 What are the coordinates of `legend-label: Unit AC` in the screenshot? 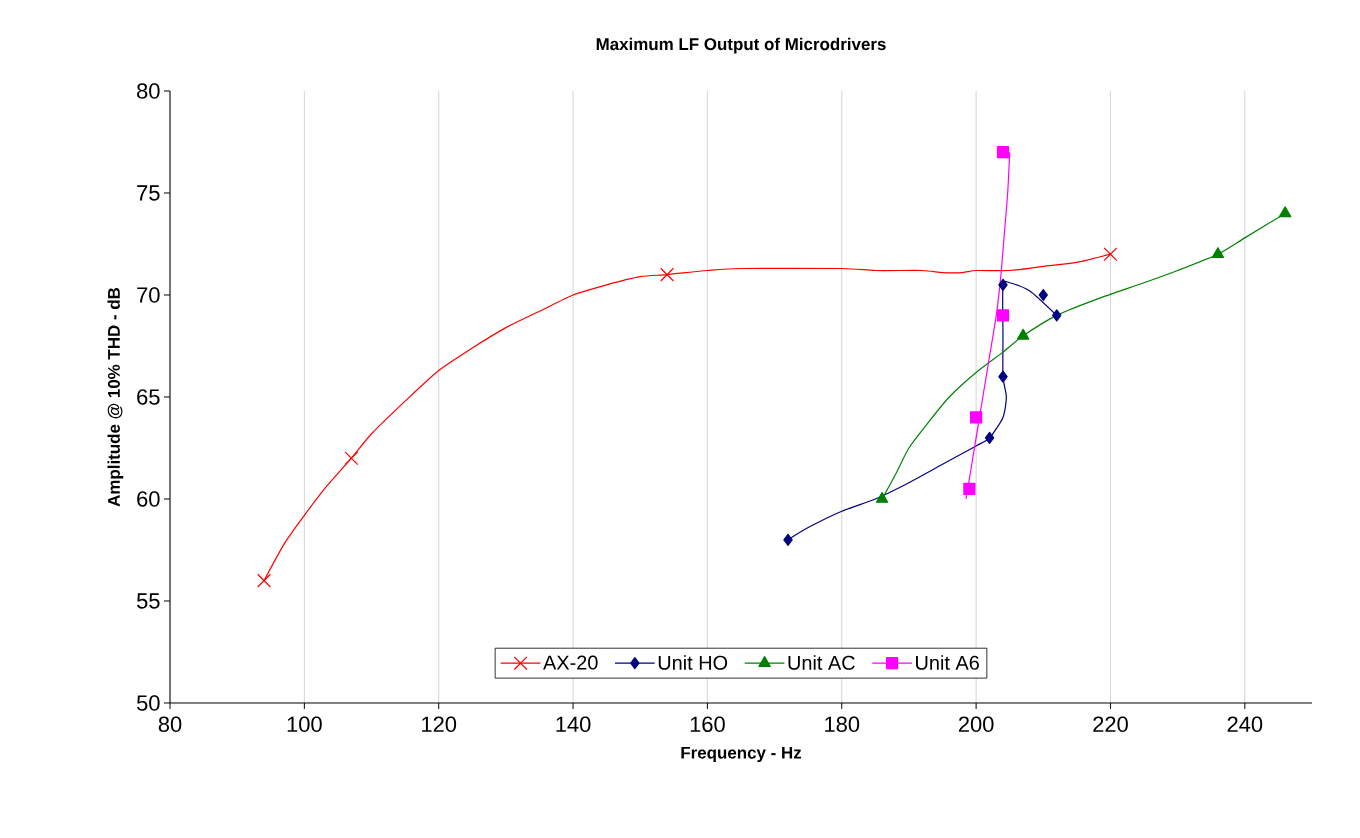 It's located at (821, 662).